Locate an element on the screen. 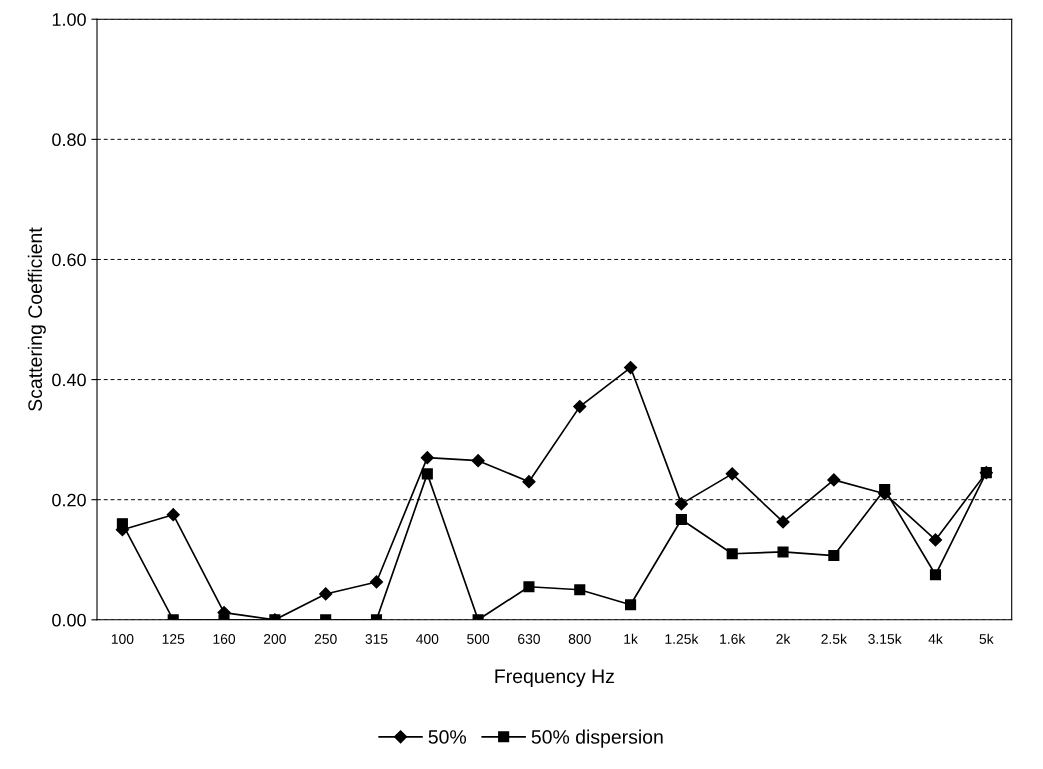 The width and height of the screenshot is (1043, 769). x-tick-label: 160 is located at coordinates (224, 639).